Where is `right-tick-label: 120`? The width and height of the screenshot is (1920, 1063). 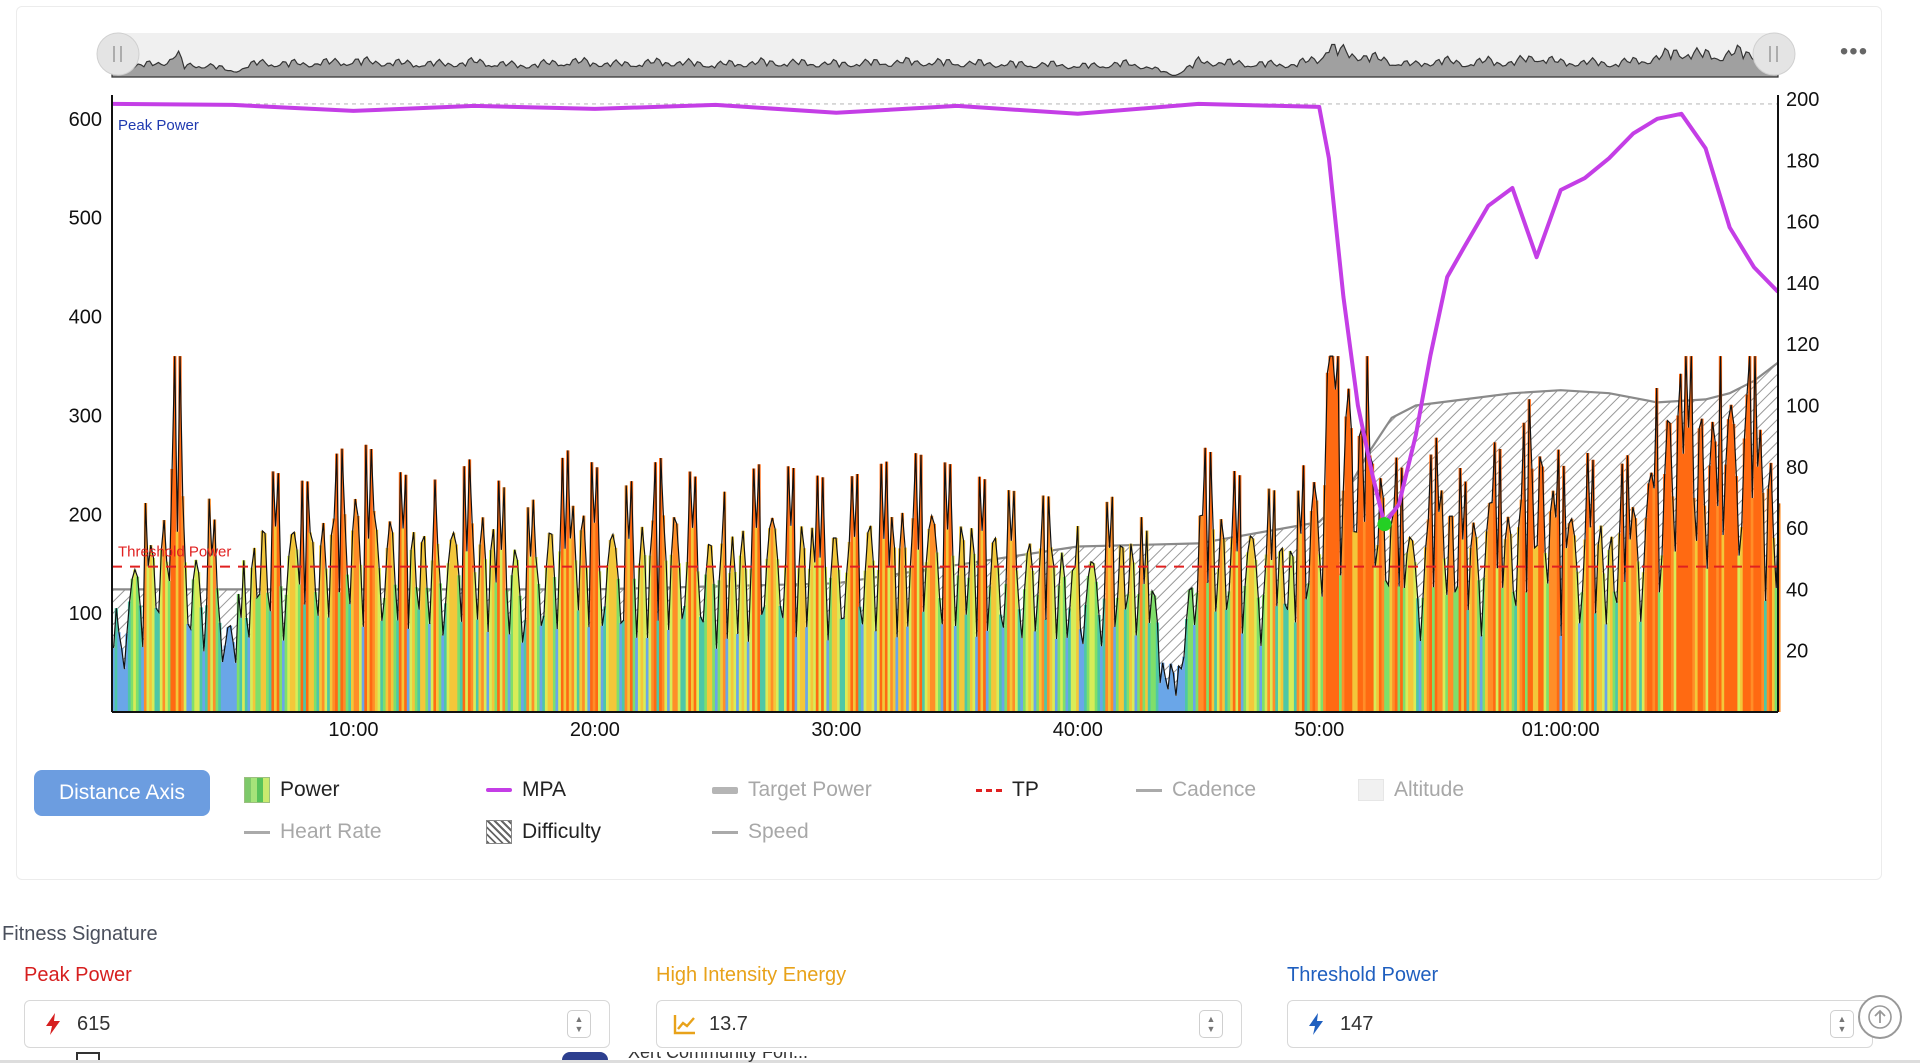 right-tick-label: 120 is located at coordinates (1802, 345).